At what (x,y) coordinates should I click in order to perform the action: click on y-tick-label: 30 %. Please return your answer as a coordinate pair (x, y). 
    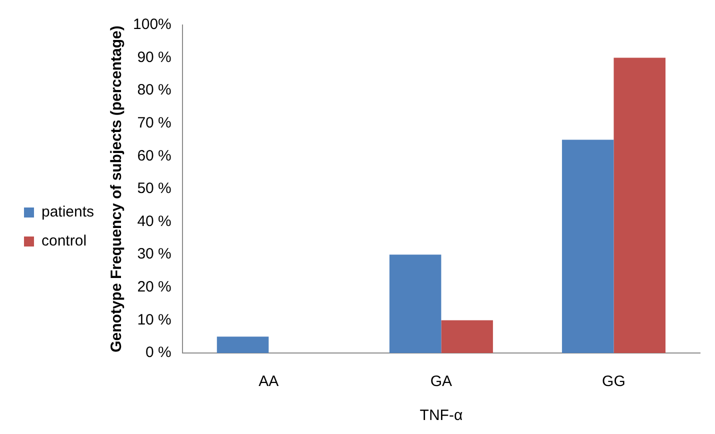
    Looking at the image, I should click on (154, 254).